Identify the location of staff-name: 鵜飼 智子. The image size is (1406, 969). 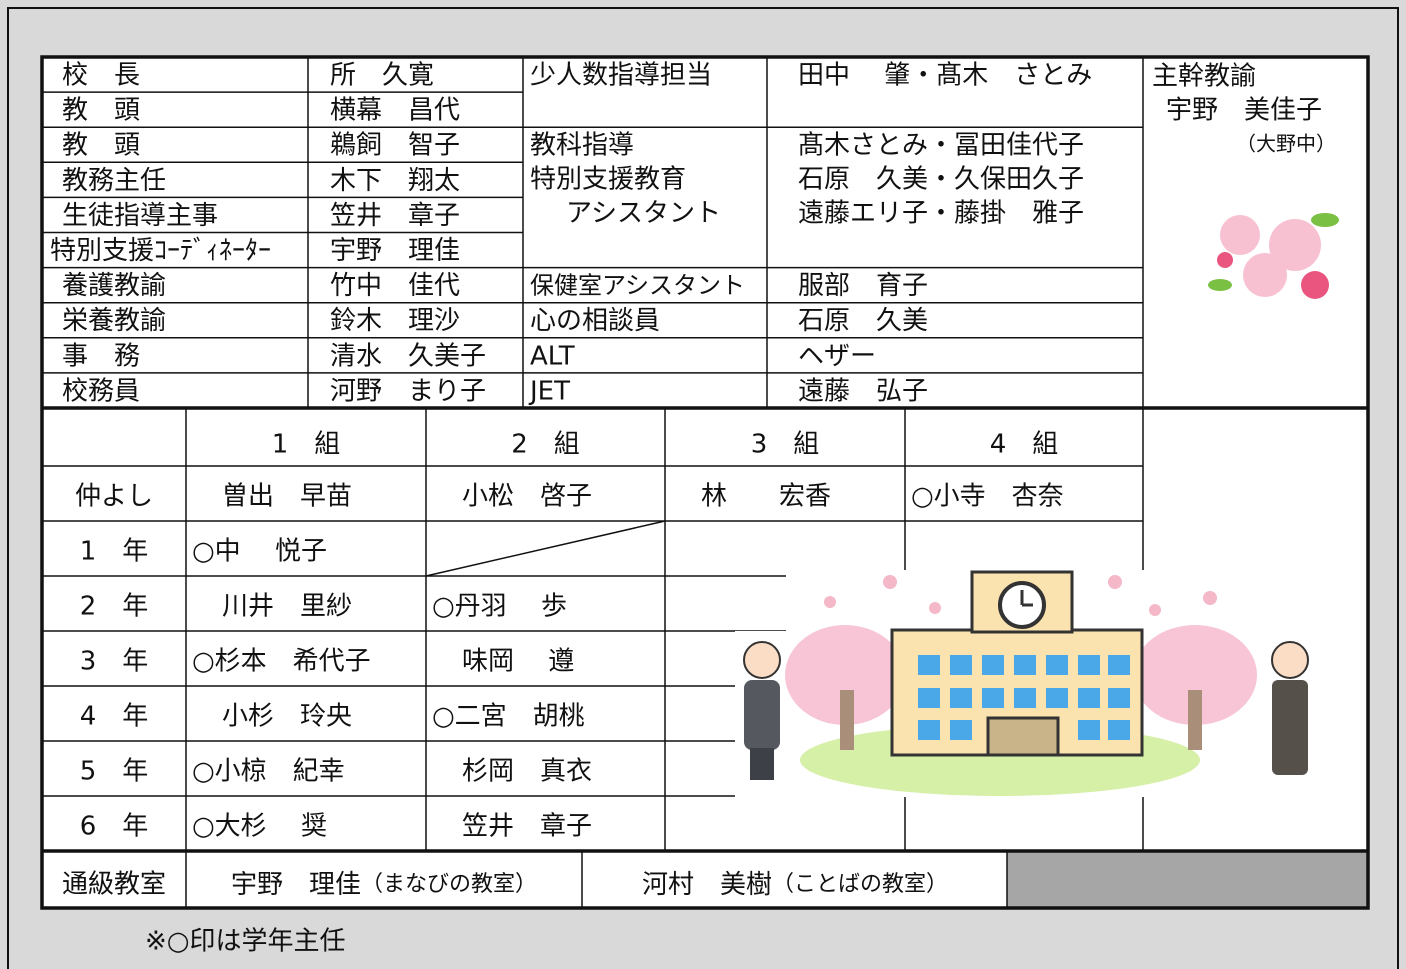
(395, 146).